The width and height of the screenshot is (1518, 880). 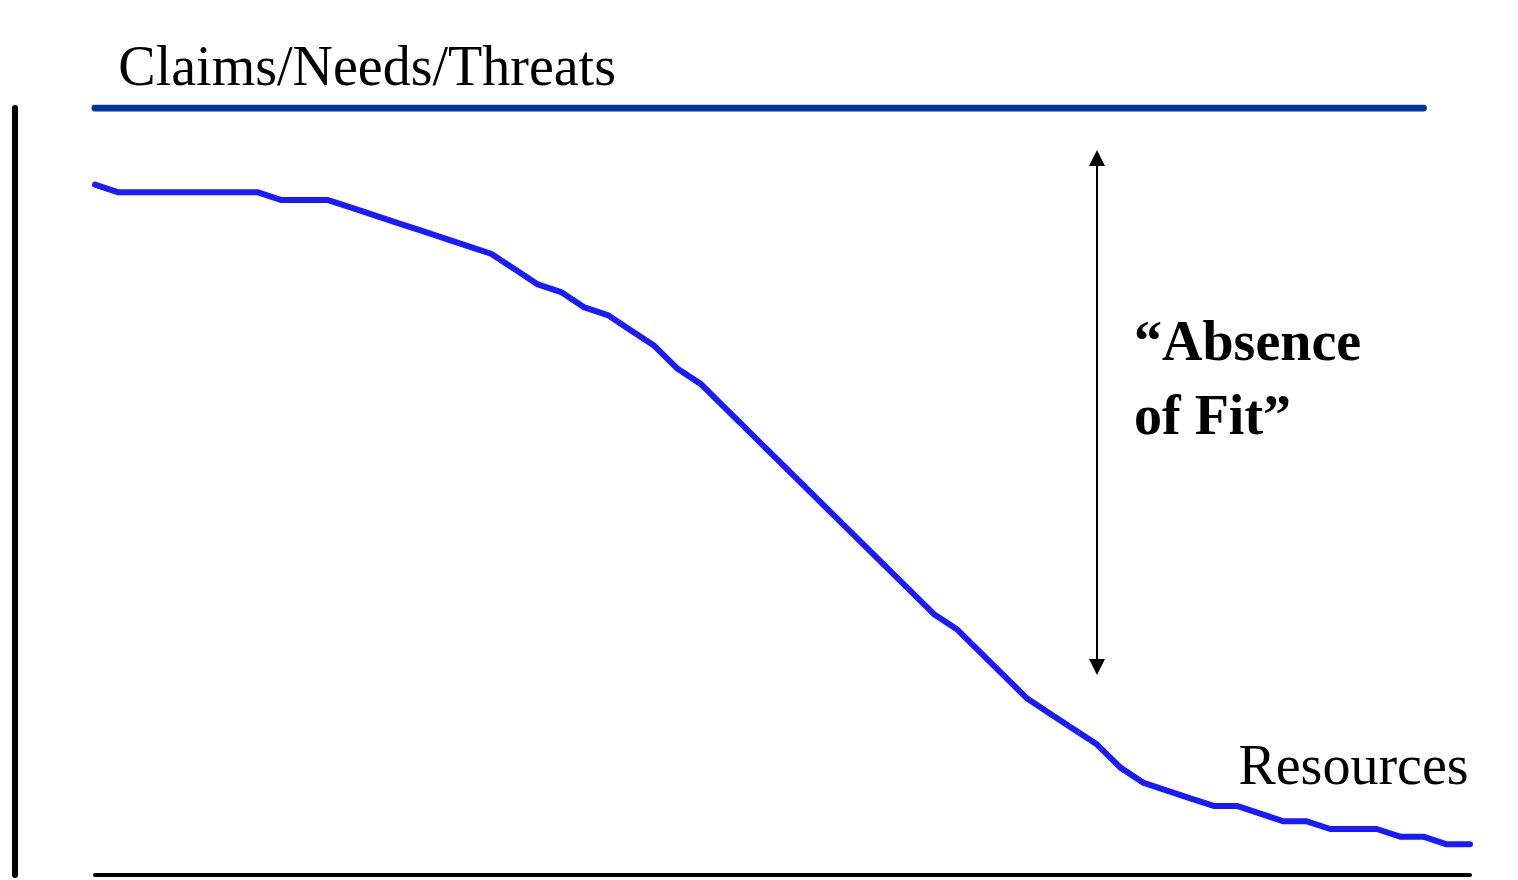 I want to click on series-label: Claims/Needs/Threats, so click(x=367, y=66).